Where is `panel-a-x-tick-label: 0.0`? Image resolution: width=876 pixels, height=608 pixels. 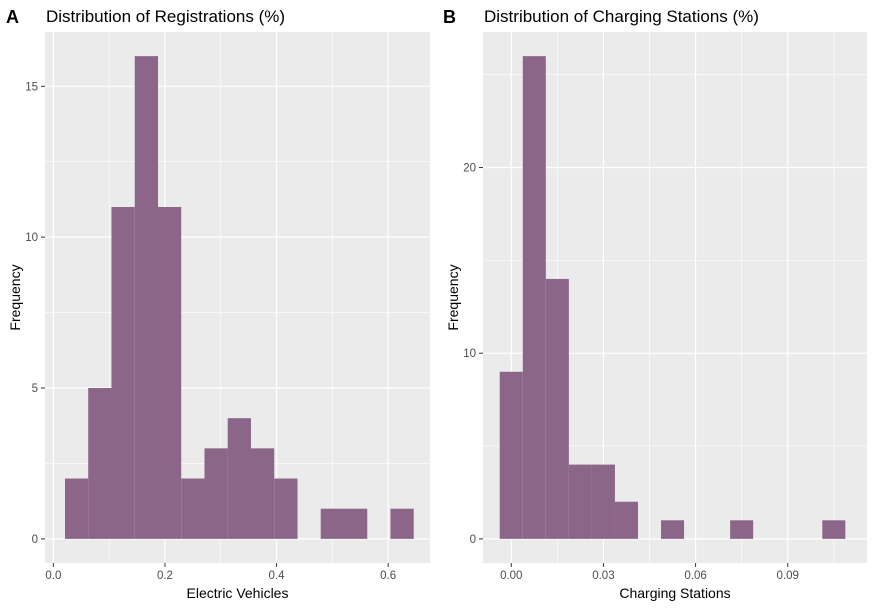
panel-a-x-tick-label: 0.0 is located at coordinates (53, 576).